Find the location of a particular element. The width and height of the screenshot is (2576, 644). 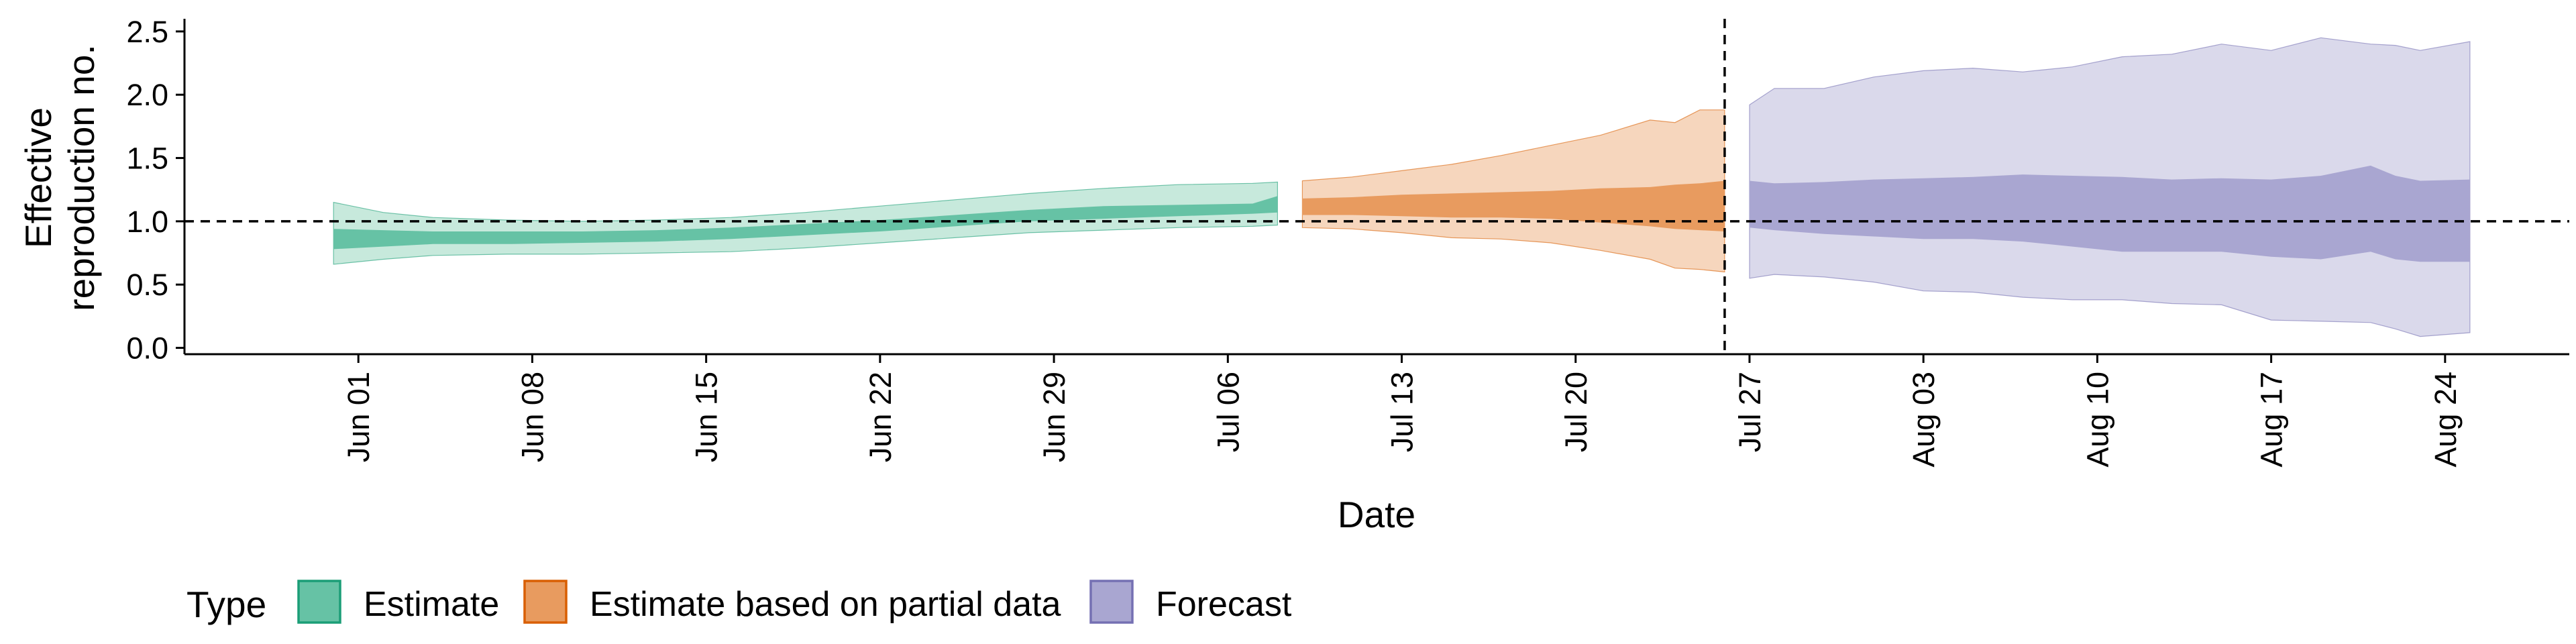

legend-label: Forecast is located at coordinates (1224, 604).